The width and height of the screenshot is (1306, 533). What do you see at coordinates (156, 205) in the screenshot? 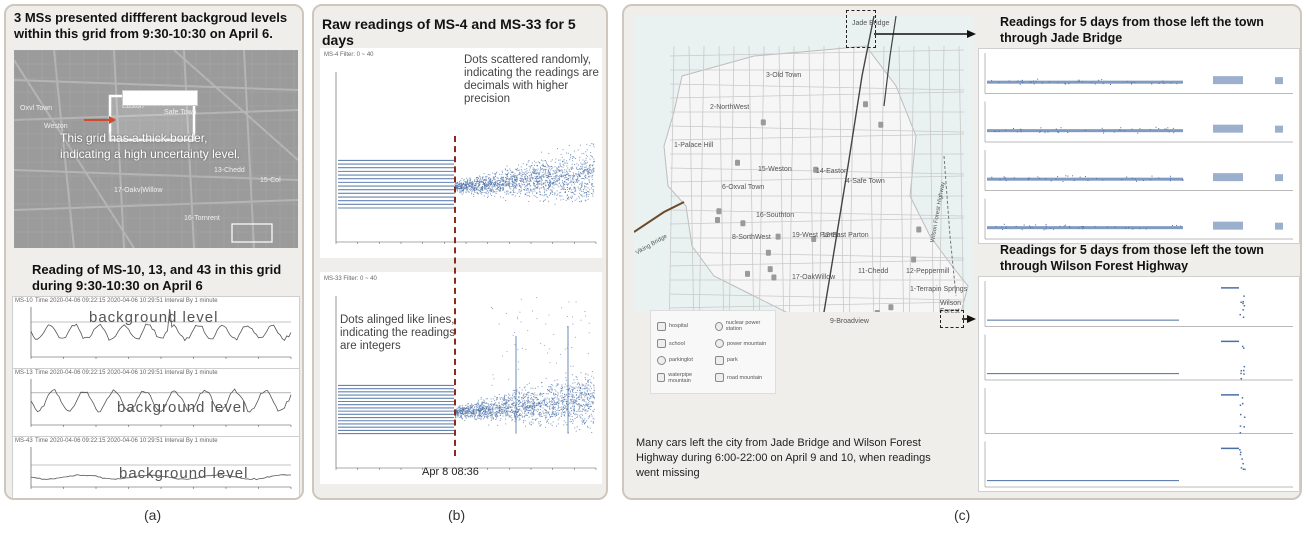
I see `map-road` at bounding box center [156, 205].